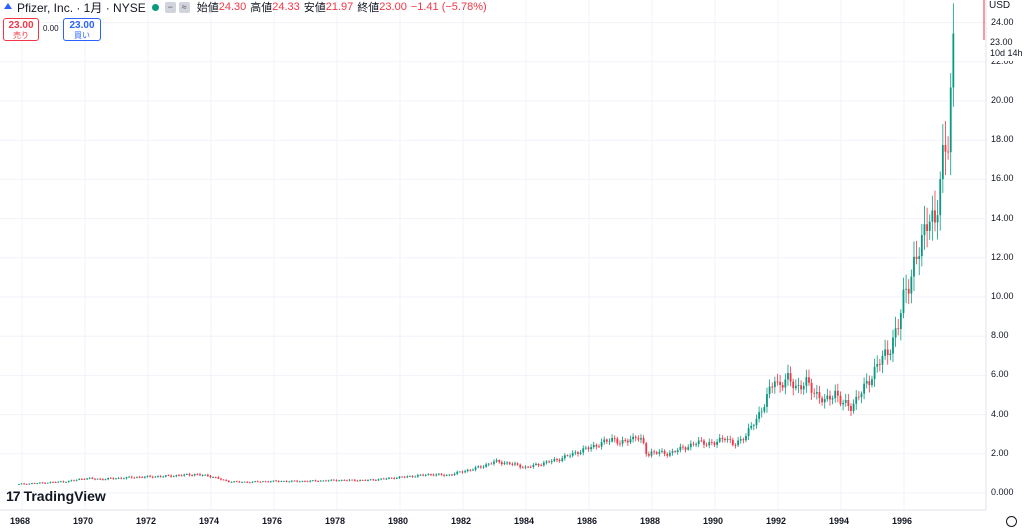 This screenshot has width=1024, height=529. What do you see at coordinates (82, 29) in the screenshot?
I see `buy-button: 23.00 買い` at bounding box center [82, 29].